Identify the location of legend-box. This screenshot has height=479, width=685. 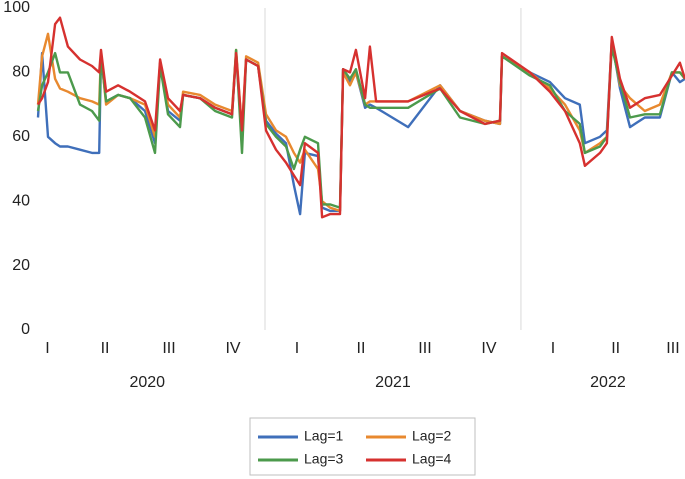
(362, 446).